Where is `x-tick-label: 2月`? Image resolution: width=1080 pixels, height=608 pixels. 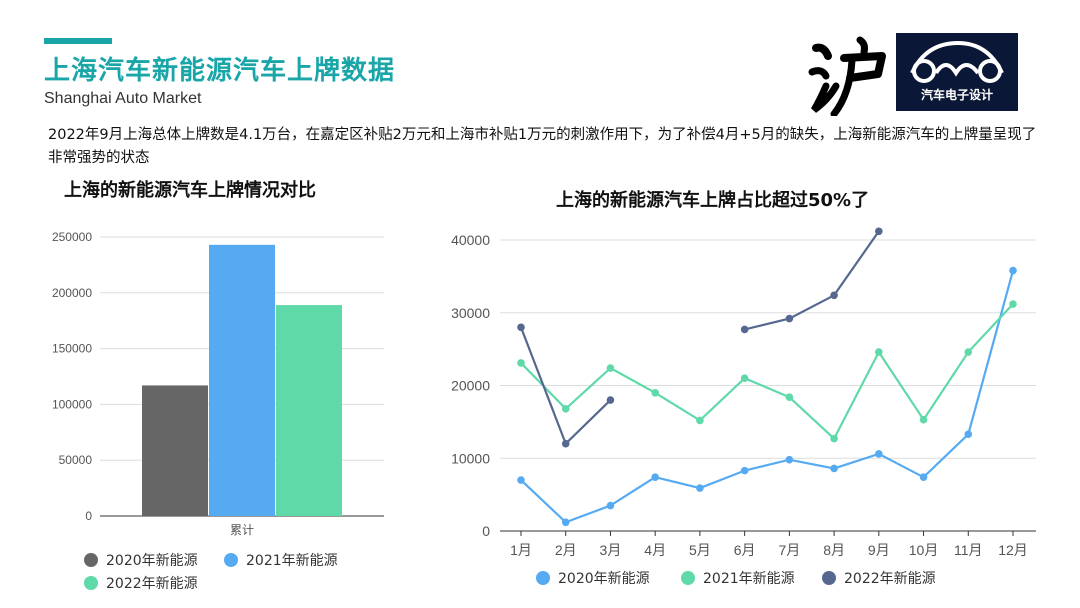
x-tick-label: 2月 is located at coordinates (566, 550).